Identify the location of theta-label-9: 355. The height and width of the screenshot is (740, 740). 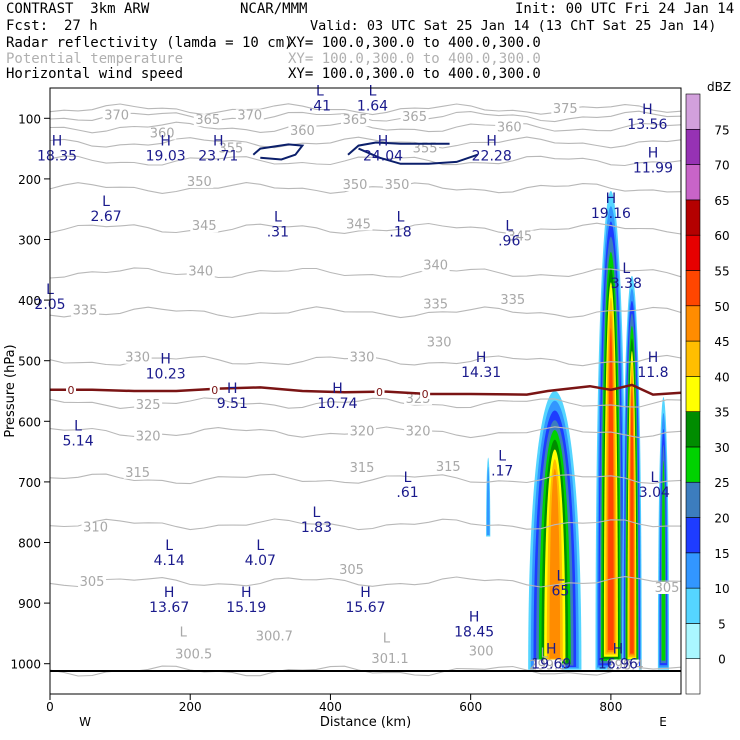
(230, 149).